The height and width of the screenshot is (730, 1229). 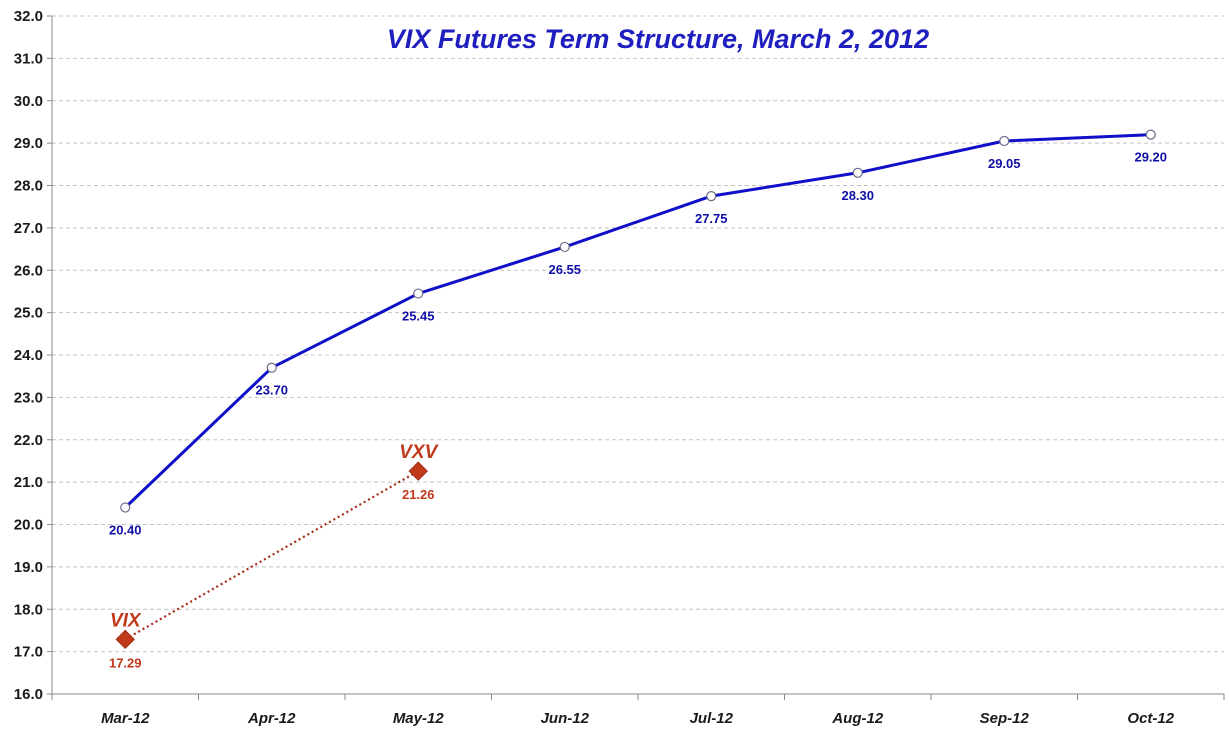 What do you see at coordinates (28, 694) in the screenshot?
I see `y-tick-label: 16.0` at bounding box center [28, 694].